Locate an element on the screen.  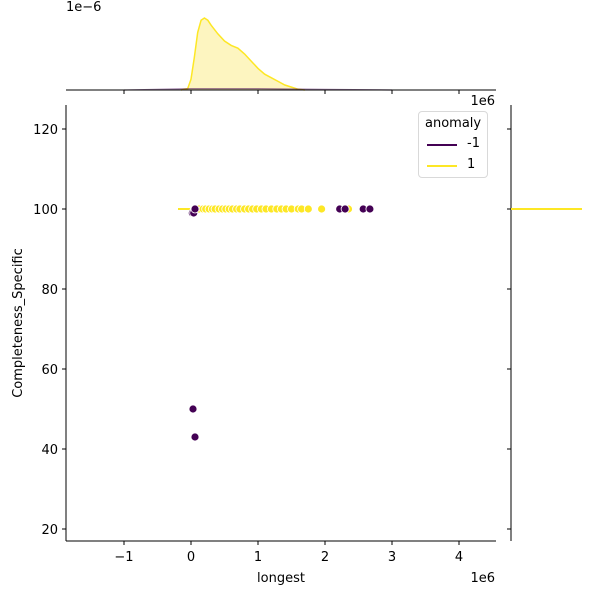
top-marginal-axes: 1e−6 is located at coordinates (281, 47).